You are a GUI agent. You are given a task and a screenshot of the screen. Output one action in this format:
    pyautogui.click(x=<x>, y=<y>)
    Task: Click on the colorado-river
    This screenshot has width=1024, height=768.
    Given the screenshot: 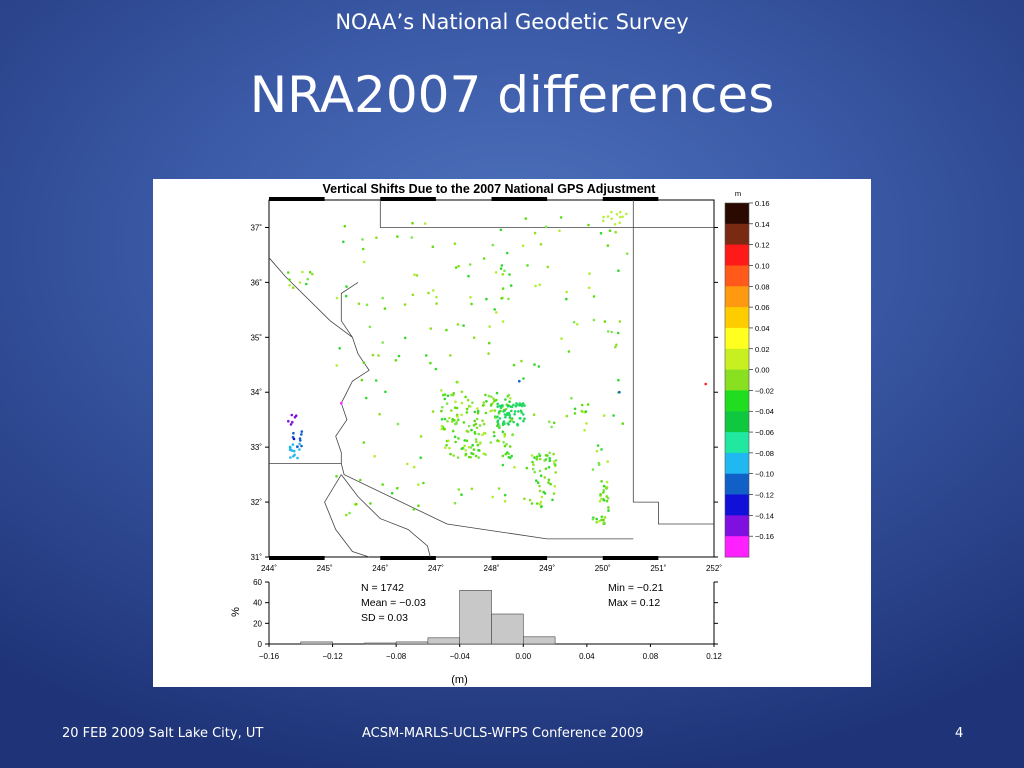 What is the action you would take?
    pyautogui.click(x=352, y=373)
    